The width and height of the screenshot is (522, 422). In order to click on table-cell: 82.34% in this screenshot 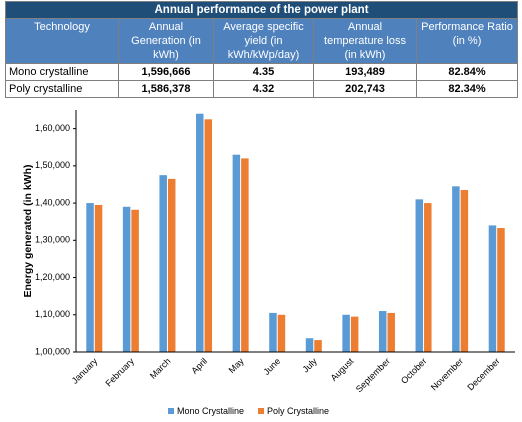, I will do `click(467, 89)`.